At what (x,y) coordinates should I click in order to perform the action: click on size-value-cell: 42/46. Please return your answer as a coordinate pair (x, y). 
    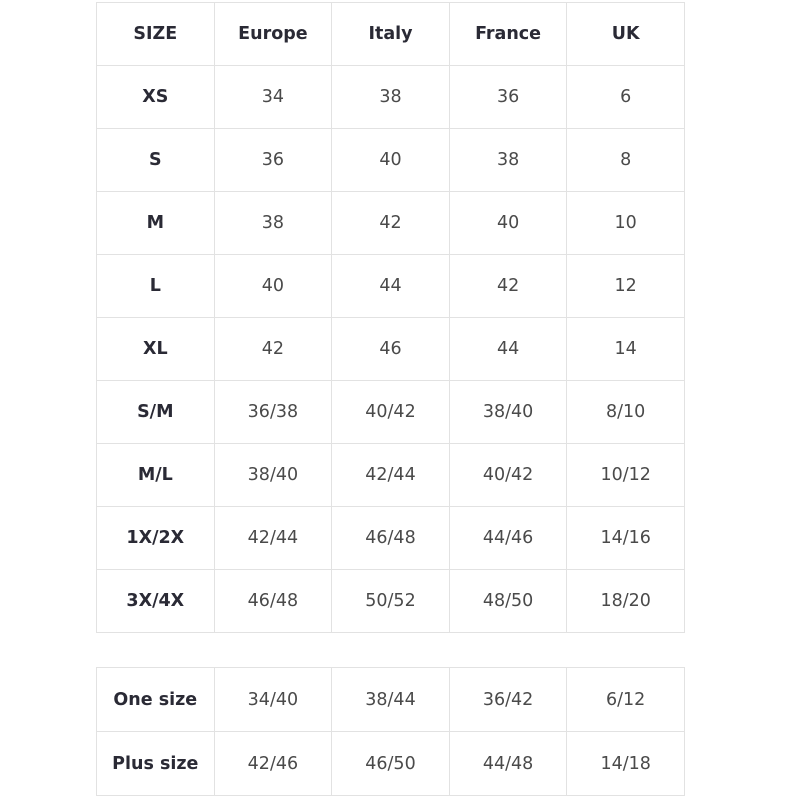
    Looking at the image, I should click on (273, 763).